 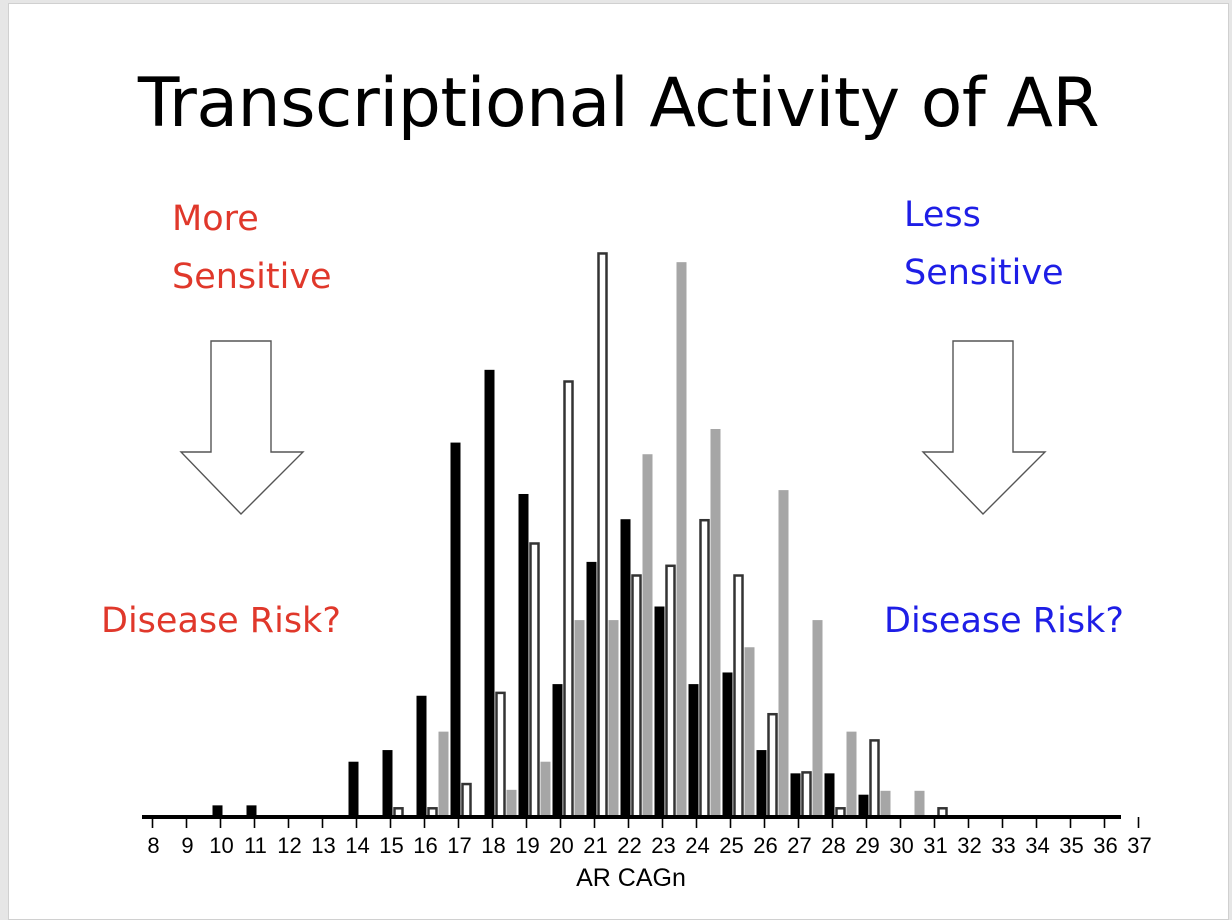 What do you see at coordinates (391, 845) in the screenshot?
I see `x-tick-label: 15` at bounding box center [391, 845].